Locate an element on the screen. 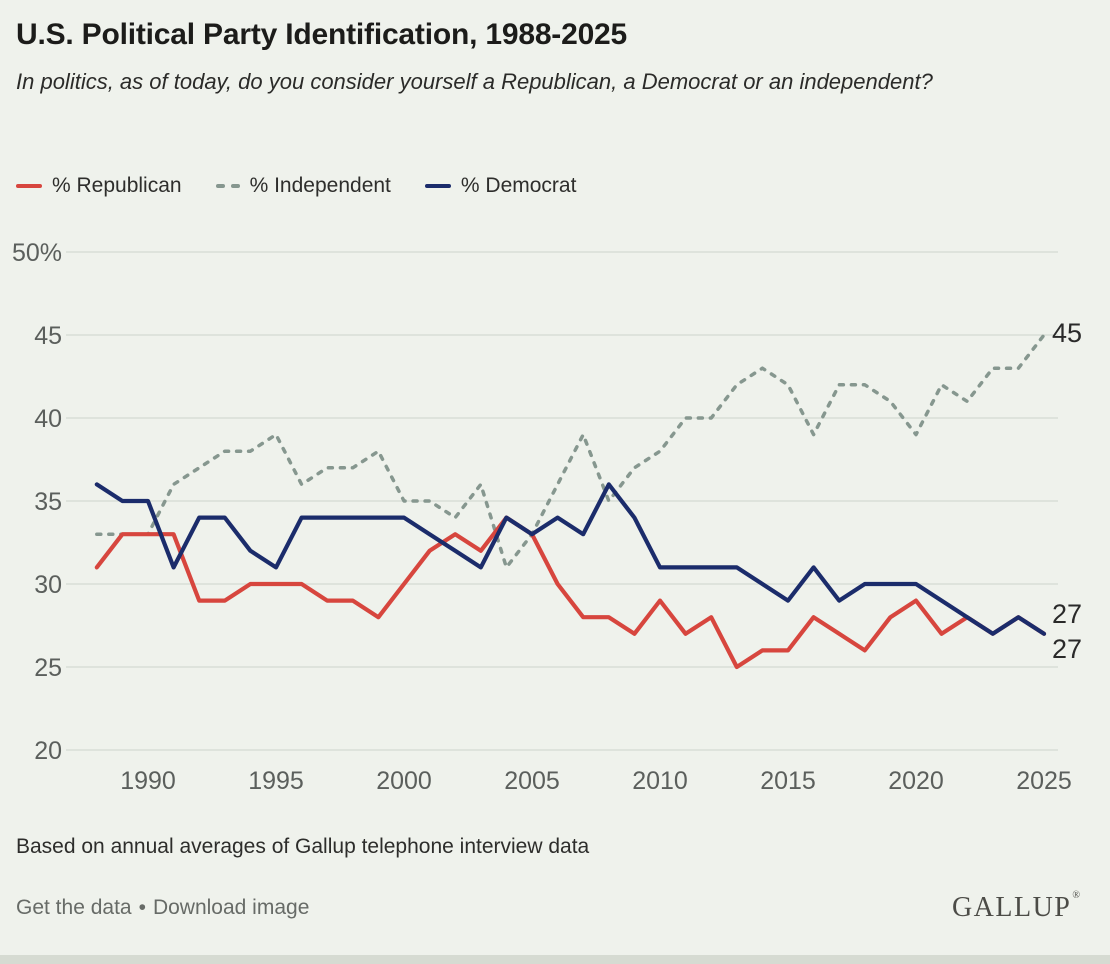 The height and width of the screenshot is (964, 1110). legend-item-independent: % Independent is located at coordinates (303, 186).